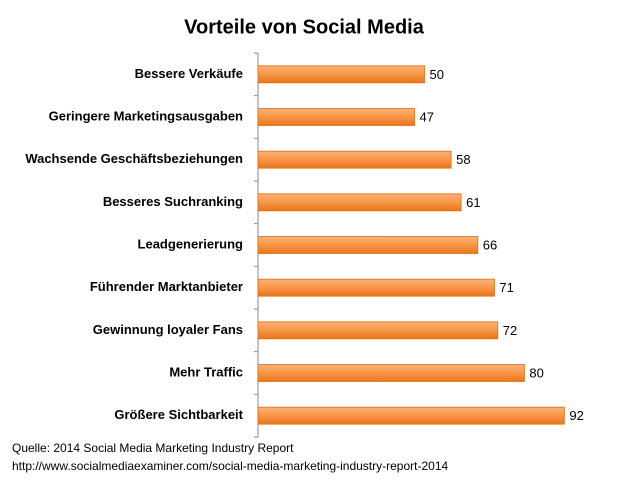 The width and height of the screenshot is (640, 480). I want to click on value-label: 58, so click(463, 159).